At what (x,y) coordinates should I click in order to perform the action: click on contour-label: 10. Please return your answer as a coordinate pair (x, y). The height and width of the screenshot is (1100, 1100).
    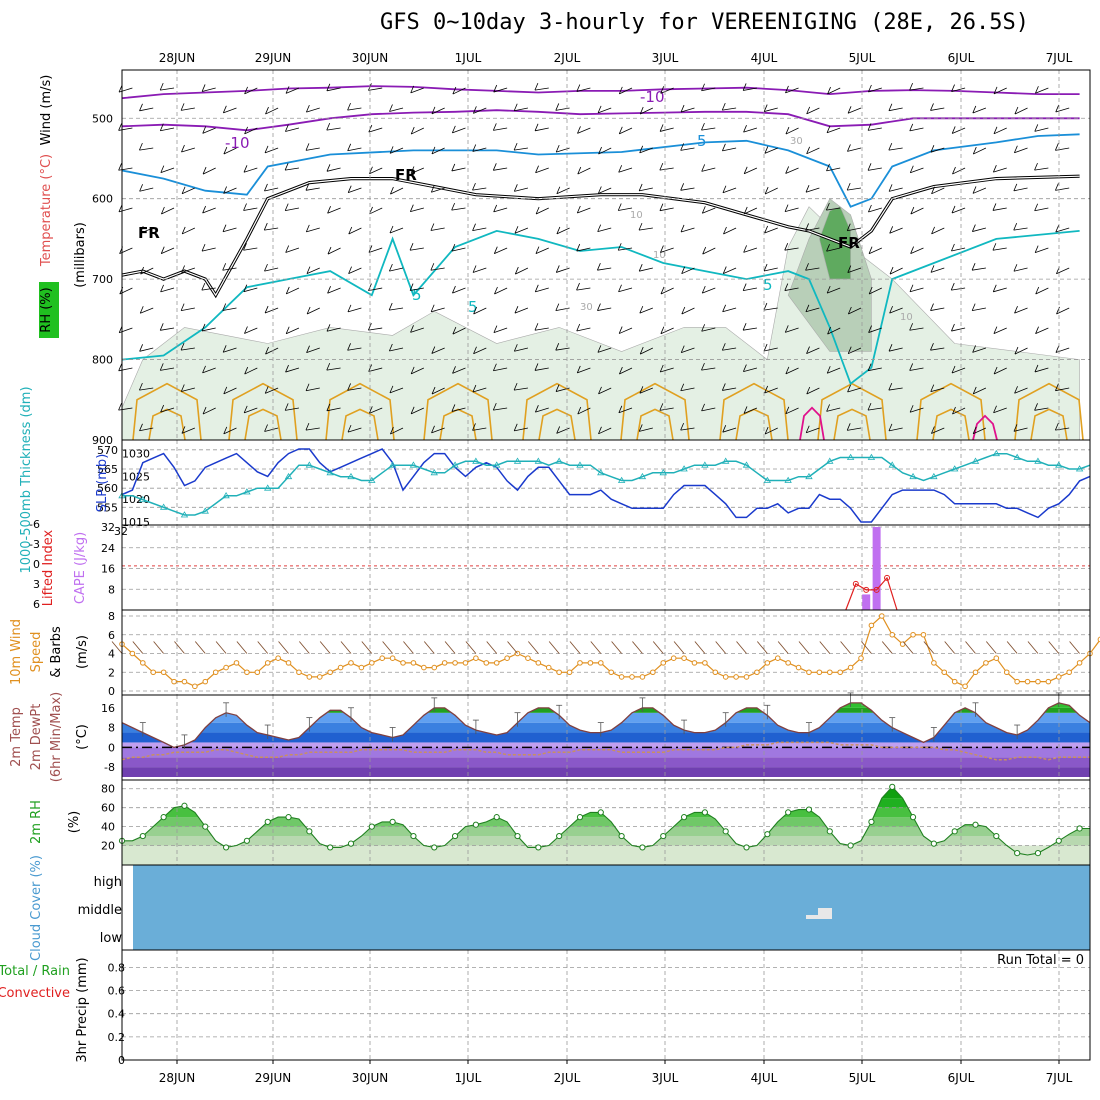
    Looking at the image, I should click on (636, 215).